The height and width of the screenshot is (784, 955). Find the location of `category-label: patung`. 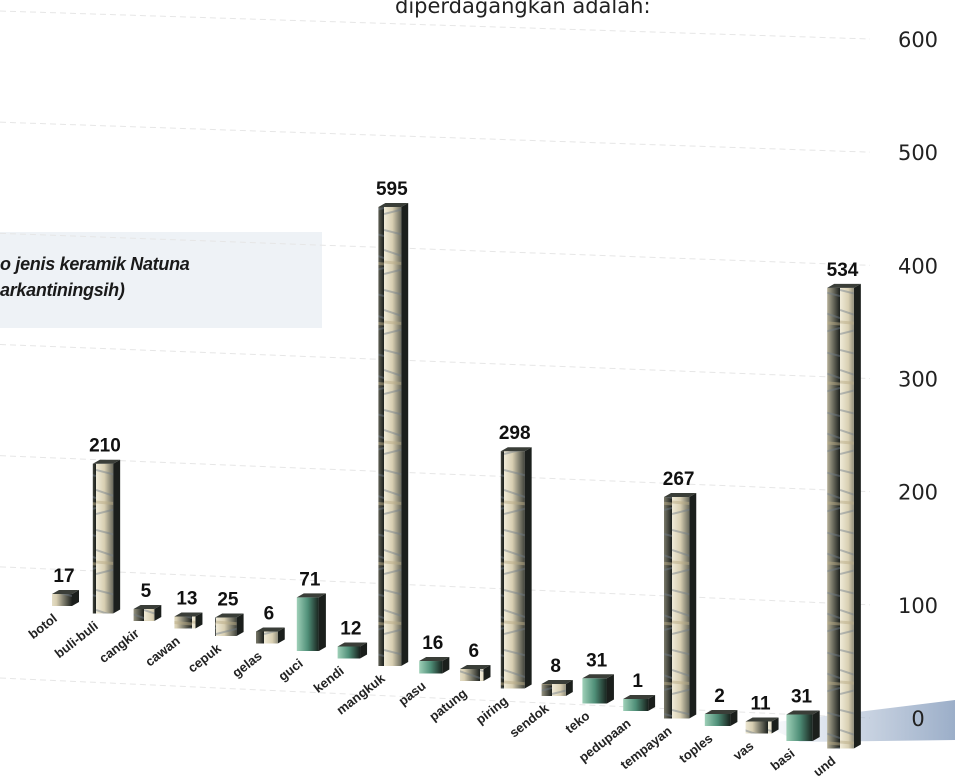

category-label: patung is located at coordinates (447, 705).